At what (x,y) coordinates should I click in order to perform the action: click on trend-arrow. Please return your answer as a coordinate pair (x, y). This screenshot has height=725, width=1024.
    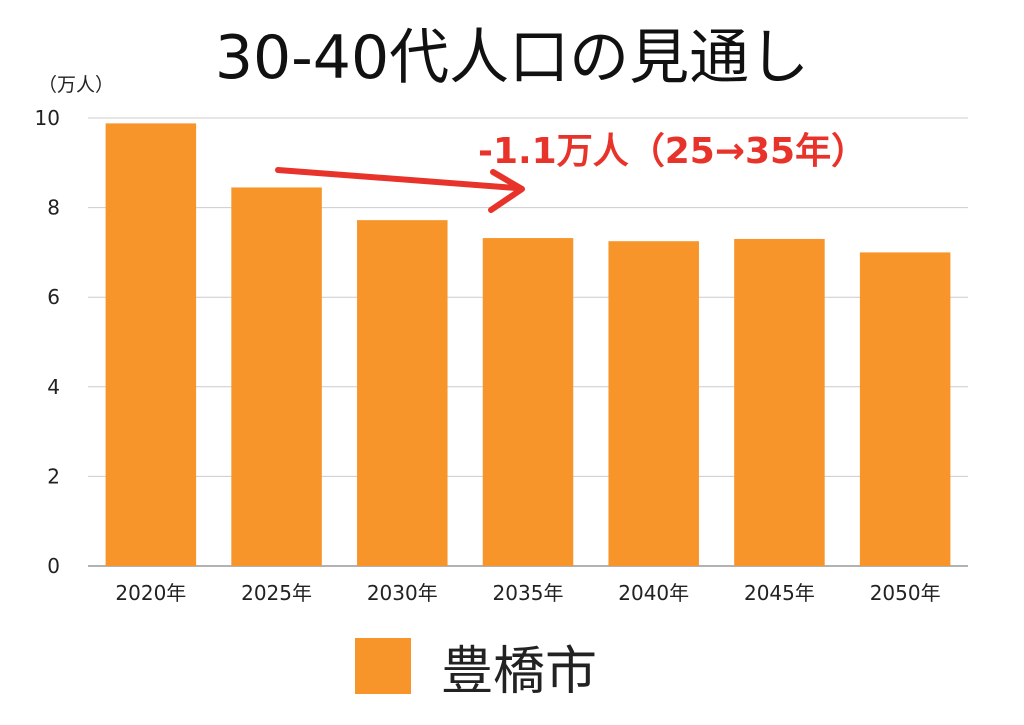
    Looking at the image, I should click on (400, 190).